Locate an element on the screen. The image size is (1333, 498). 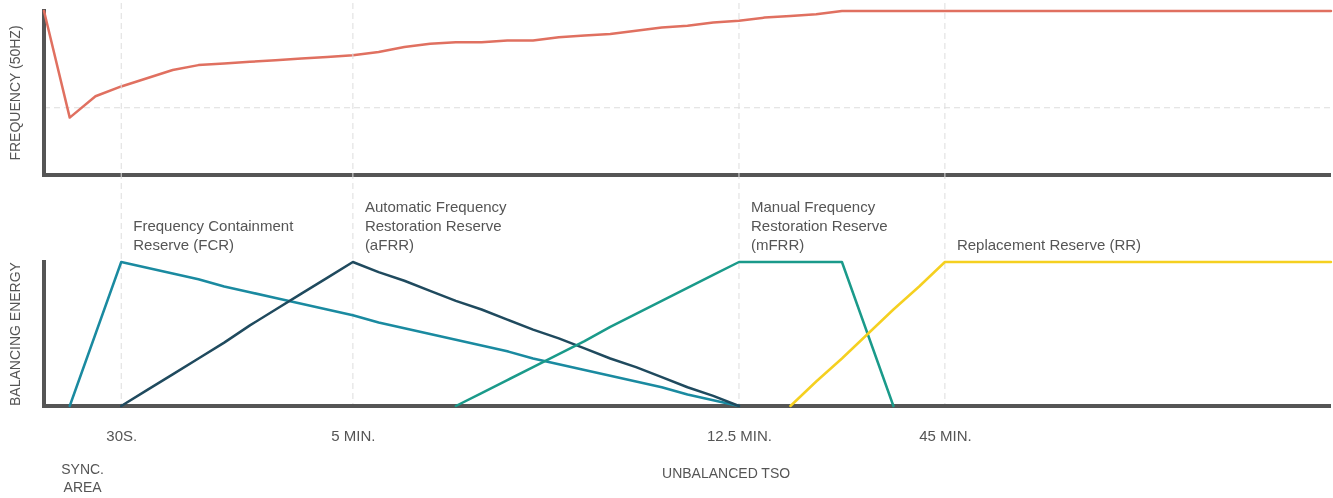
series-label: Manual Frequency Restoration Reserve (mFRR) is located at coordinates (819, 225).